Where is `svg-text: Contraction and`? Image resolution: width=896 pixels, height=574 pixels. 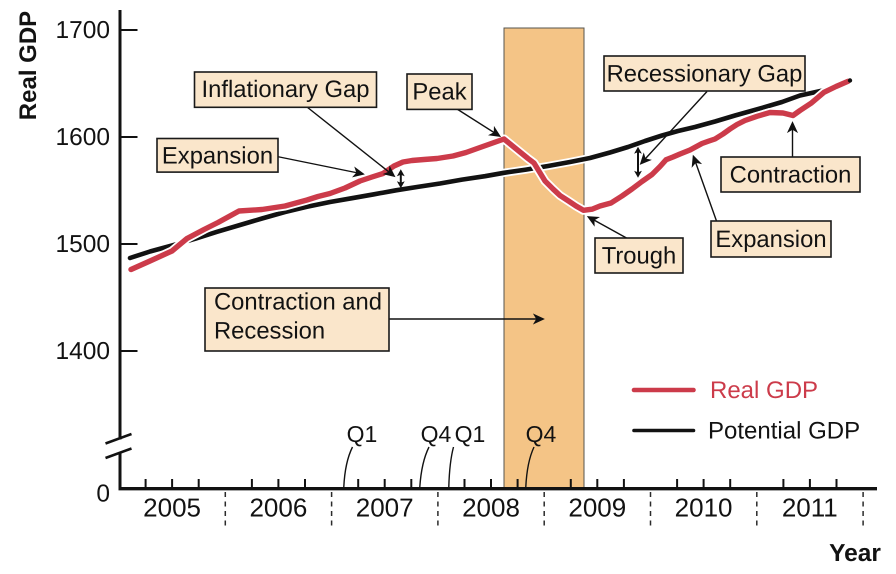 svg-text: Contraction and is located at coordinates (298, 302).